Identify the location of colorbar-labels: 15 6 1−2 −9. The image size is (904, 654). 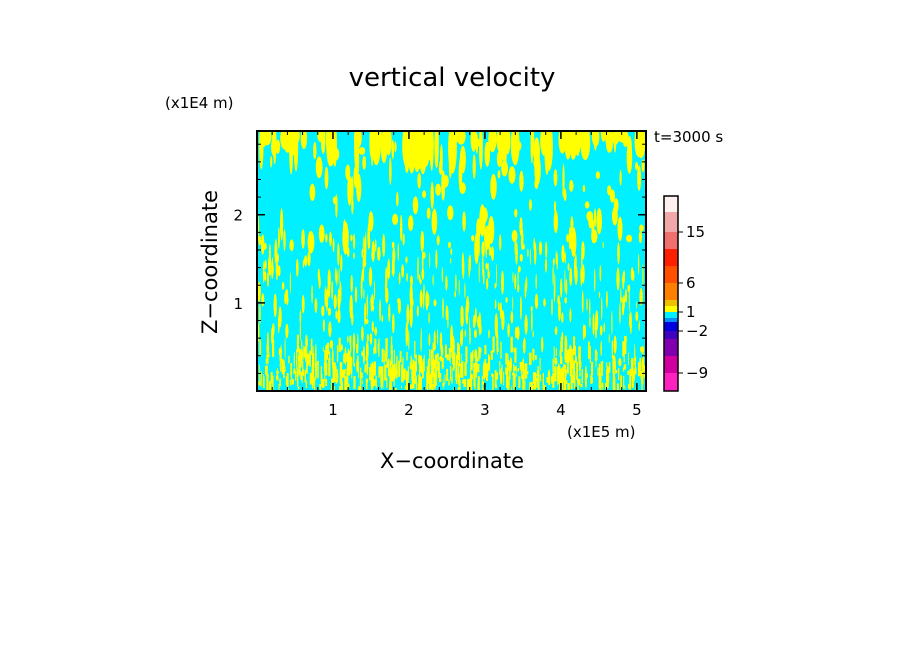
(693, 302).